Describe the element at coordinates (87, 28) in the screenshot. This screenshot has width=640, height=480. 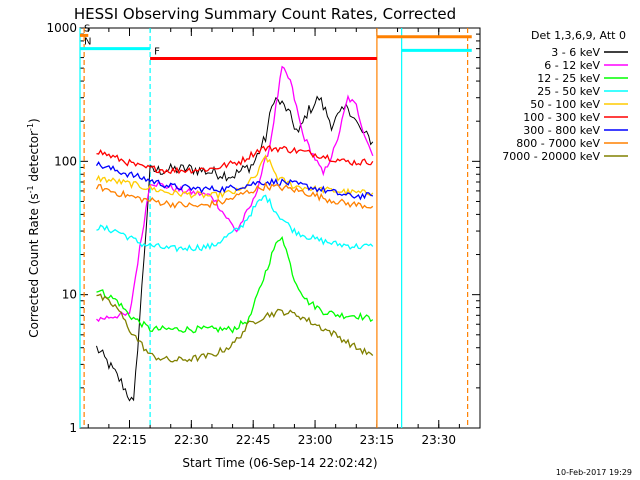
I see `flag-label: S` at that location.